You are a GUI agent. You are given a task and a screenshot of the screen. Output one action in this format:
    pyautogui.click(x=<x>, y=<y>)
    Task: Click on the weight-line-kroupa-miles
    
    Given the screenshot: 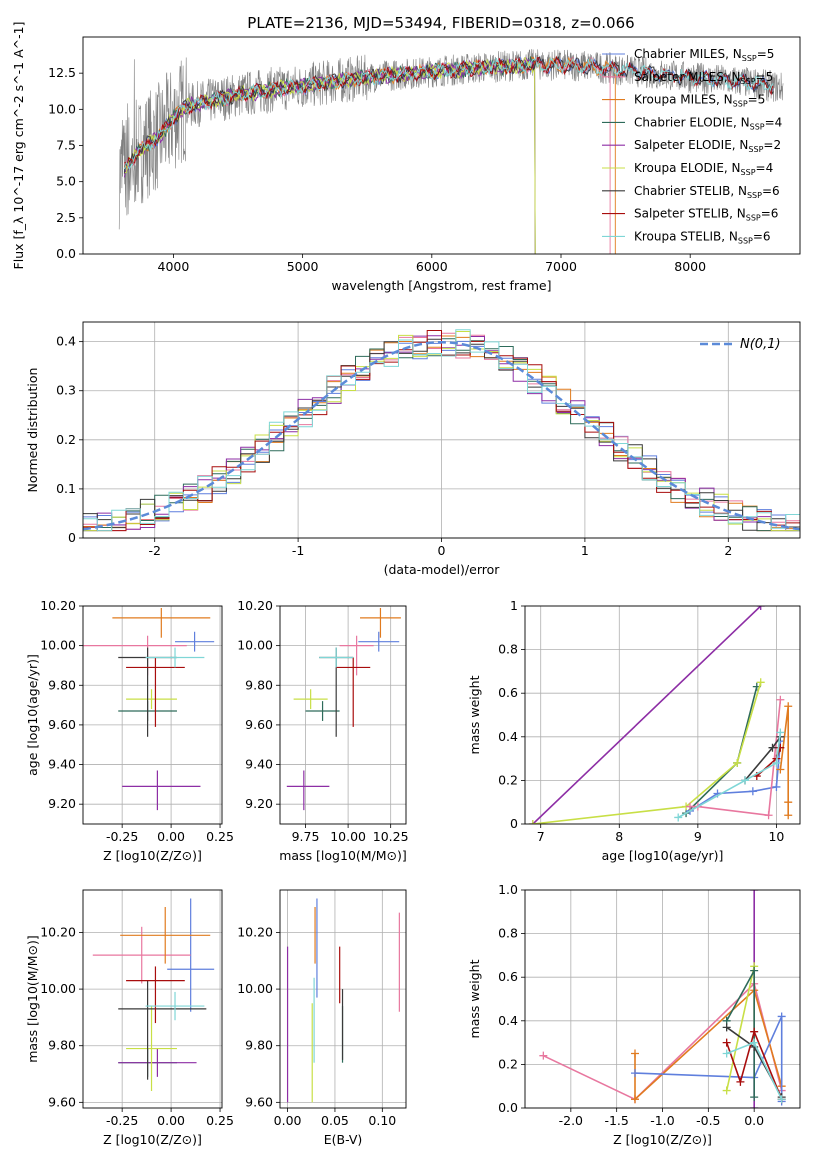 What is the action you would take?
    pyautogui.click(x=784, y=761)
    